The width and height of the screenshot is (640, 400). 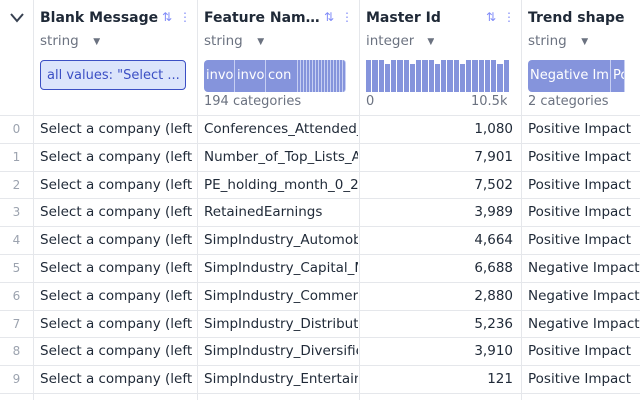 I want to click on category-count: 194 categories, so click(x=253, y=101).